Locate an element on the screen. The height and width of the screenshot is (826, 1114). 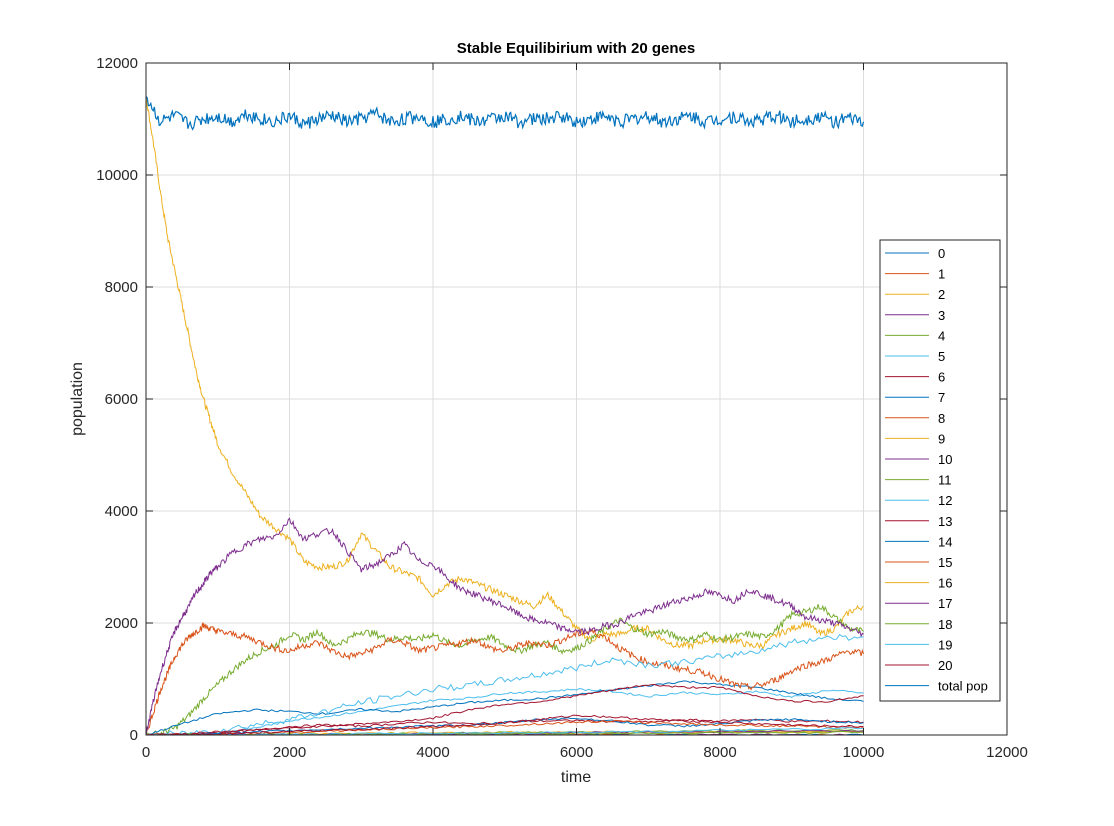
y-tick-label: 0 is located at coordinates (134, 735).